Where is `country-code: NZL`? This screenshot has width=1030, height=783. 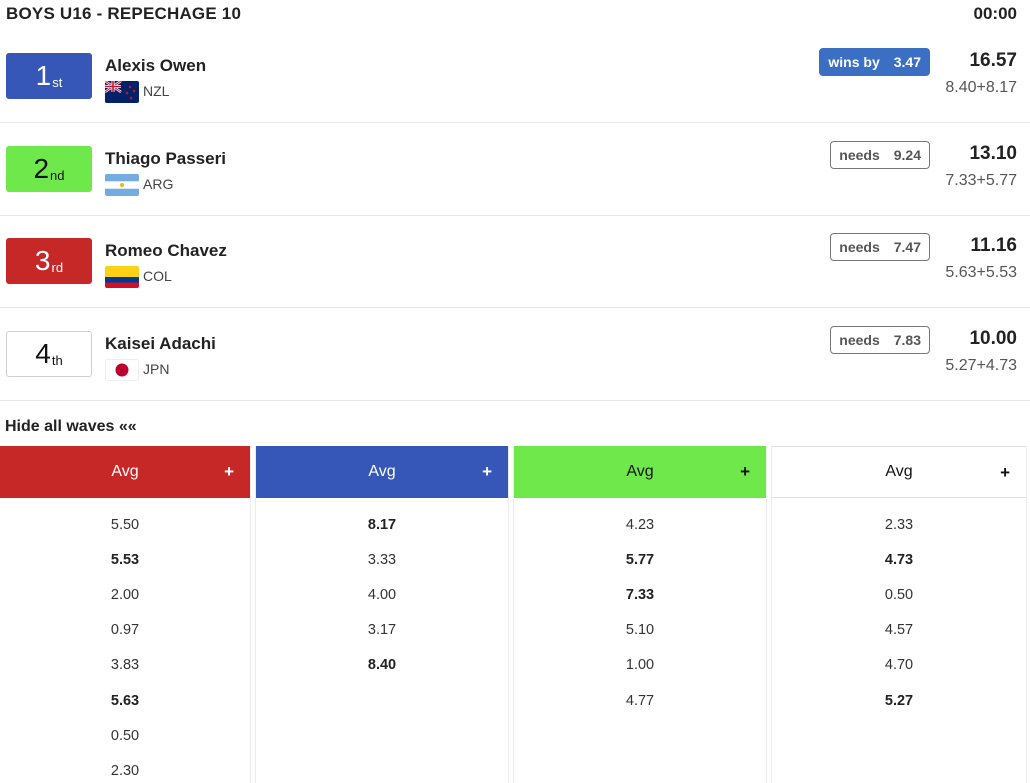
country-code: NZL is located at coordinates (156, 91).